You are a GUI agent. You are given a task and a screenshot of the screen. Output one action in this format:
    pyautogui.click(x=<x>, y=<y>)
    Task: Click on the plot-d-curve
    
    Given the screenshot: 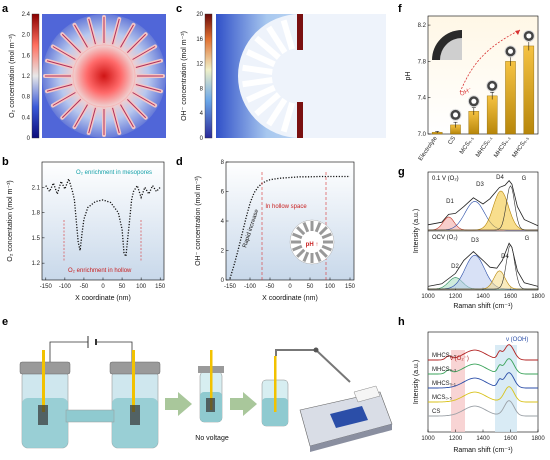 What is the action you would take?
    pyautogui.click(x=289, y=227)
    